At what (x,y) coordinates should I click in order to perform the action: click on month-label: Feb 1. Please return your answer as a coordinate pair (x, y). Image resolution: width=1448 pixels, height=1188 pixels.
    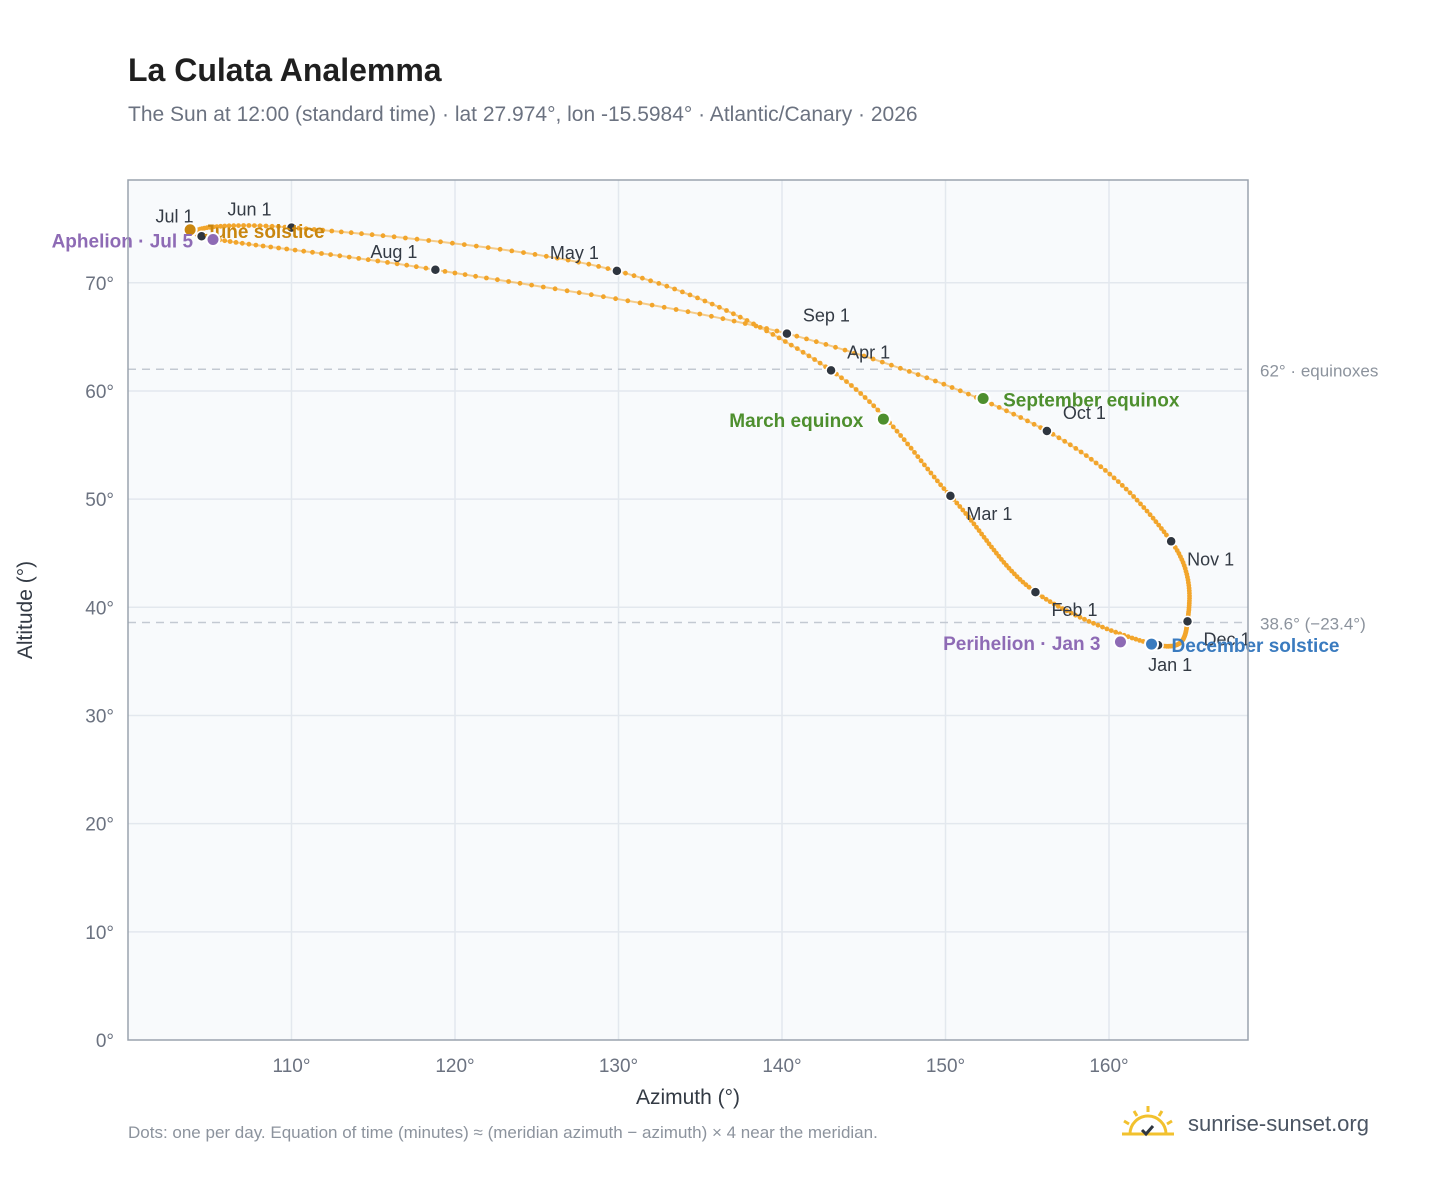
    Looking at the image, I should click on (1074, 610).